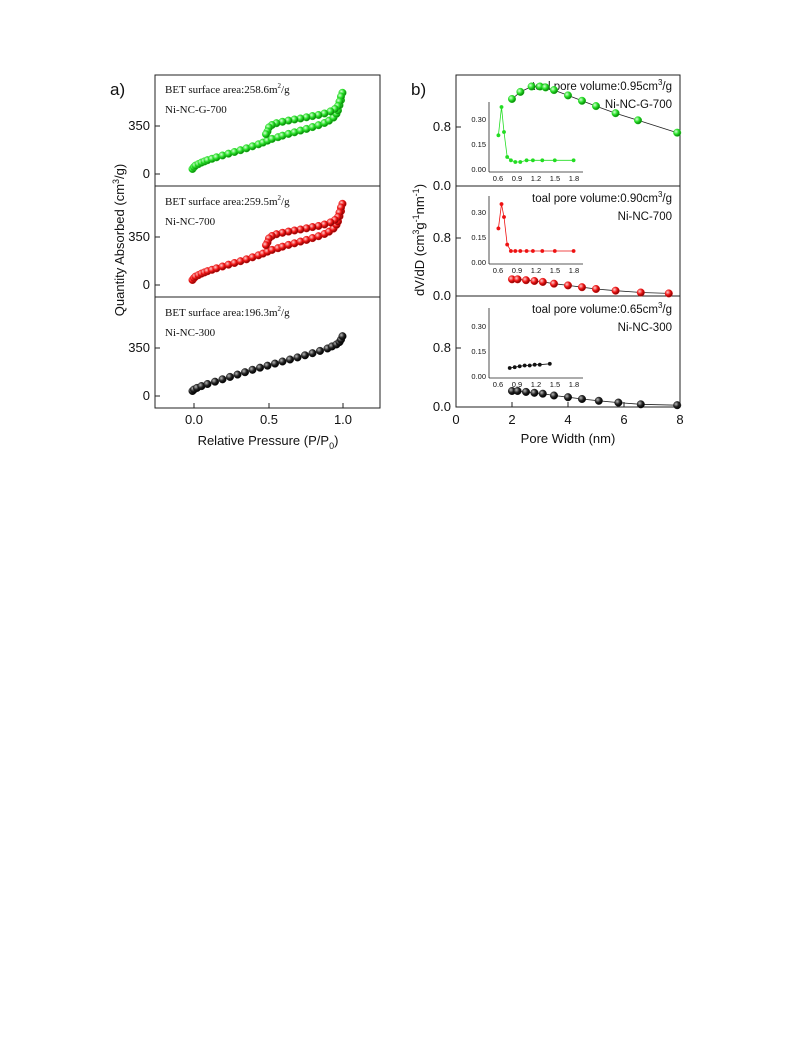  What do you see at coordinates (498, 384) in the screenshot?
I see `inset-b-3-xtick-06: 0.6` at bounding box center [498, 384].